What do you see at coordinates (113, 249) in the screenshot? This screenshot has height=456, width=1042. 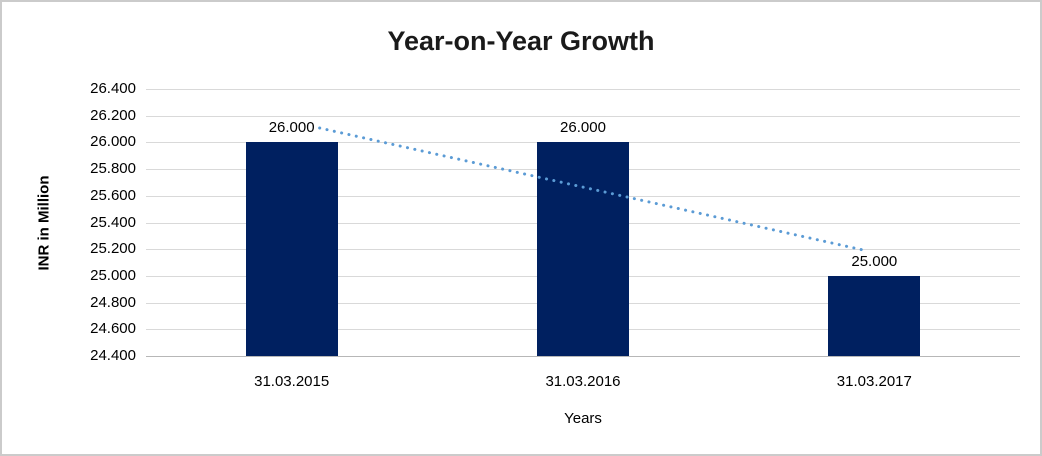 I see `y-tick-label: 25.200` at bounding box center [113, 249].